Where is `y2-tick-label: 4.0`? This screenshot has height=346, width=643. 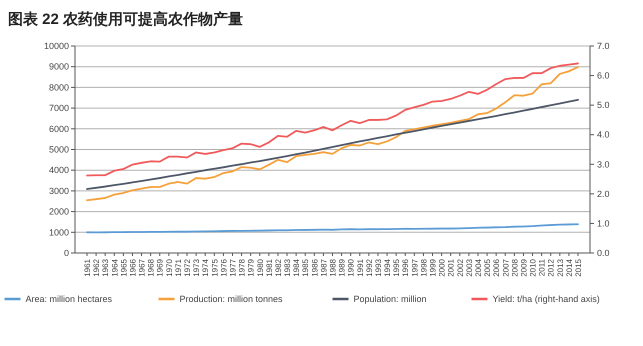
y2-tick-label: 4.0 is located at coordinates (603, 135).